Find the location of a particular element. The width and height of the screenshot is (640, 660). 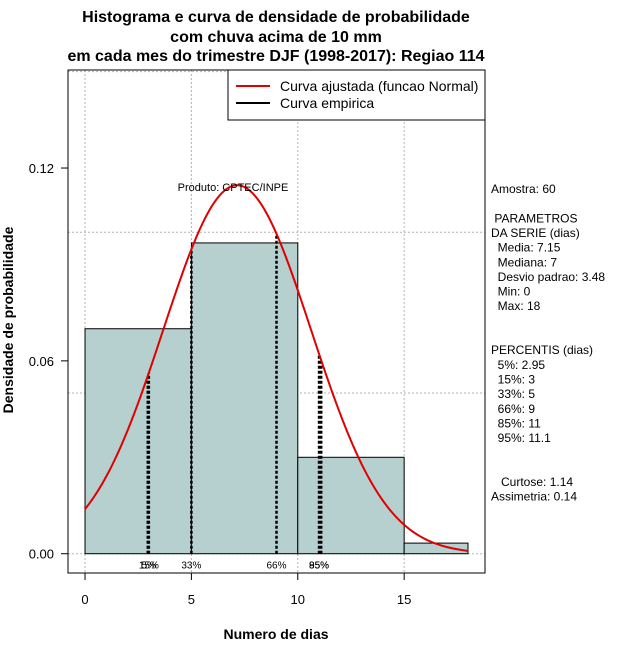

x-axis: 0 5 10 15 is located at coordinates (246, 589).